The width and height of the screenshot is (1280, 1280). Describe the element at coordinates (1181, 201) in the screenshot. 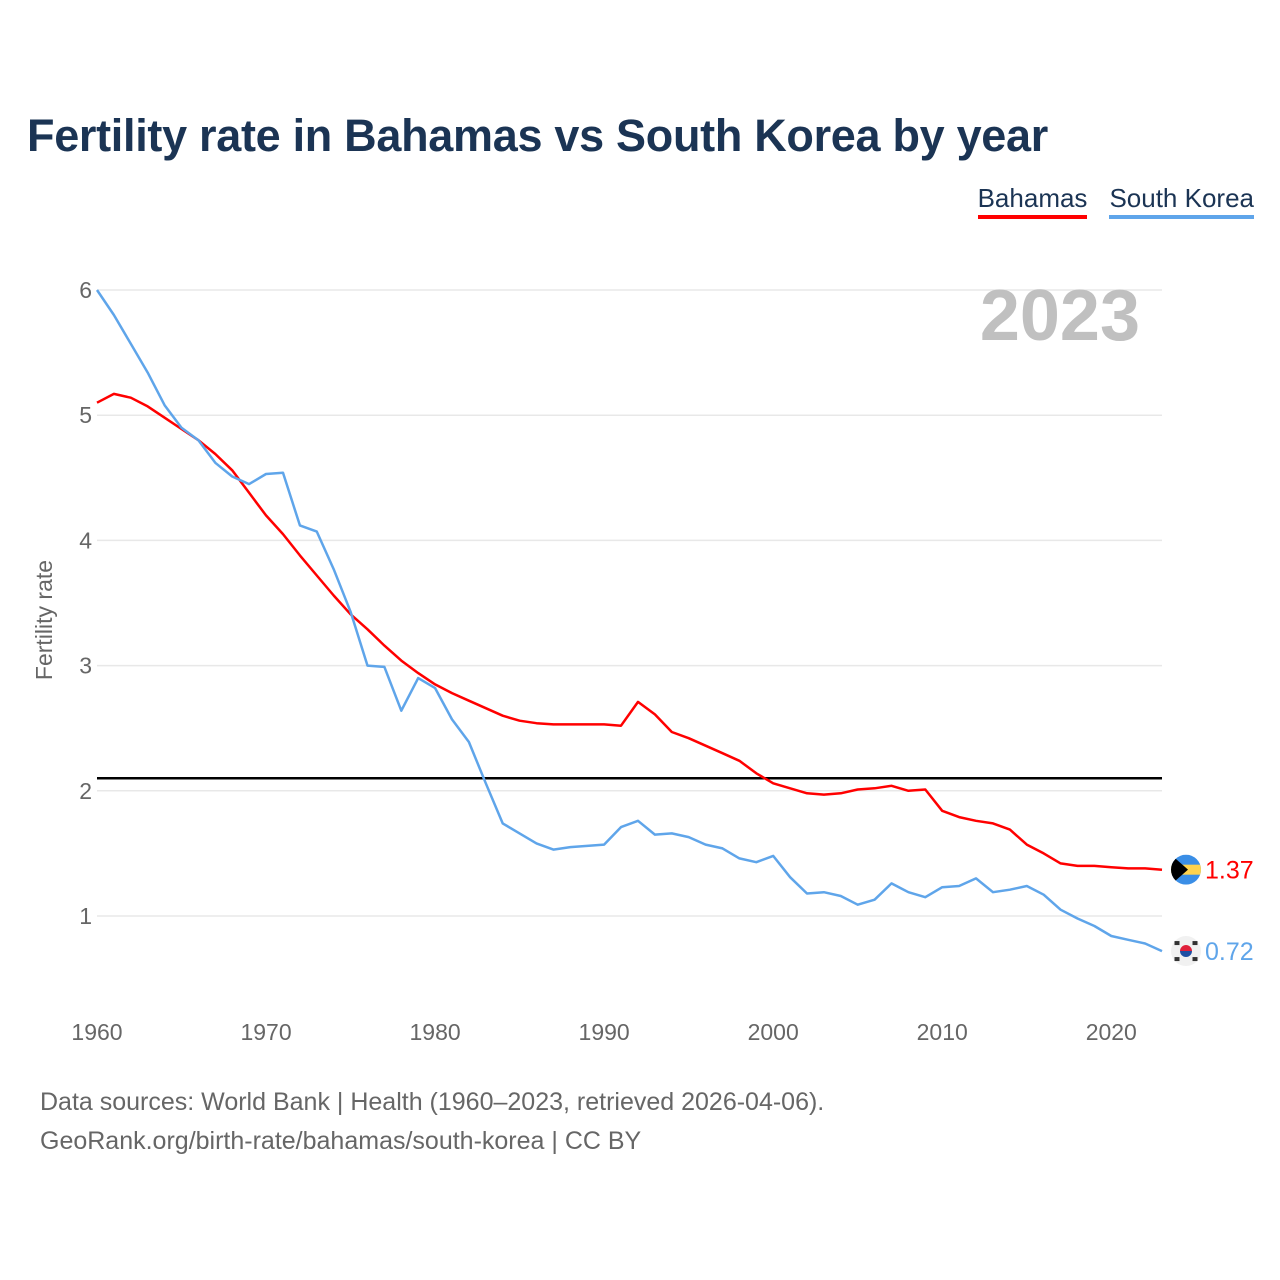

I see `legend-item-south-korea: South Korea` at that location.